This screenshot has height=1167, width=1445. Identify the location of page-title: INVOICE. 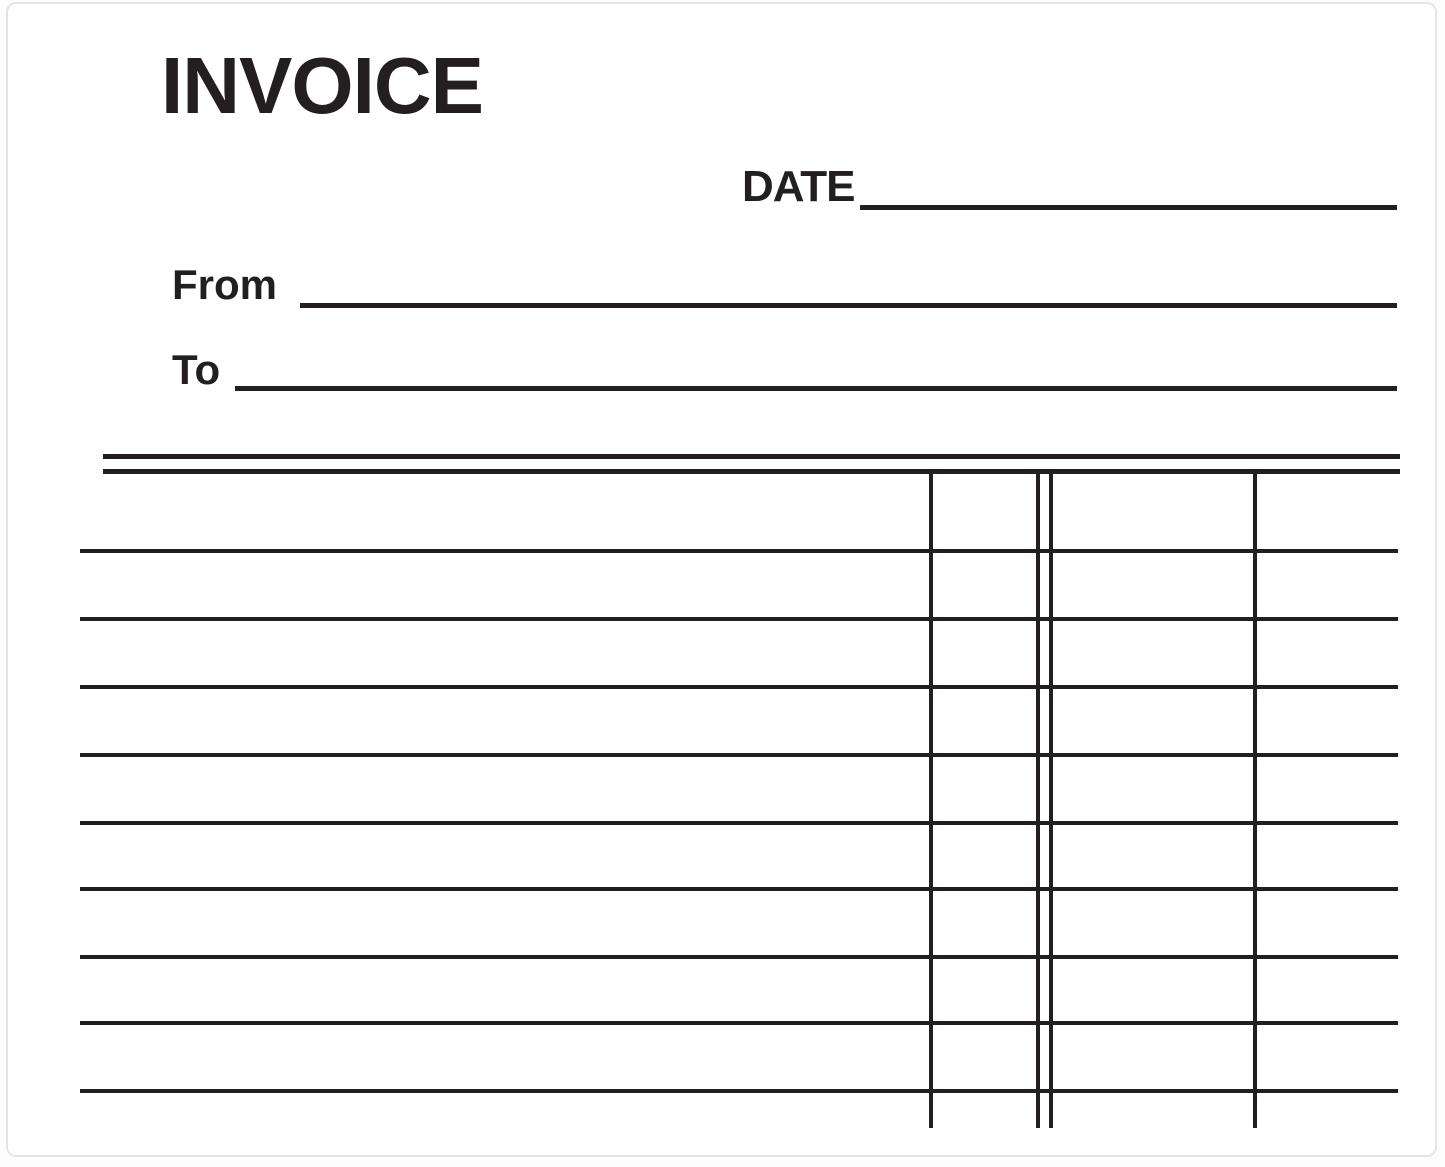
(322, 85).